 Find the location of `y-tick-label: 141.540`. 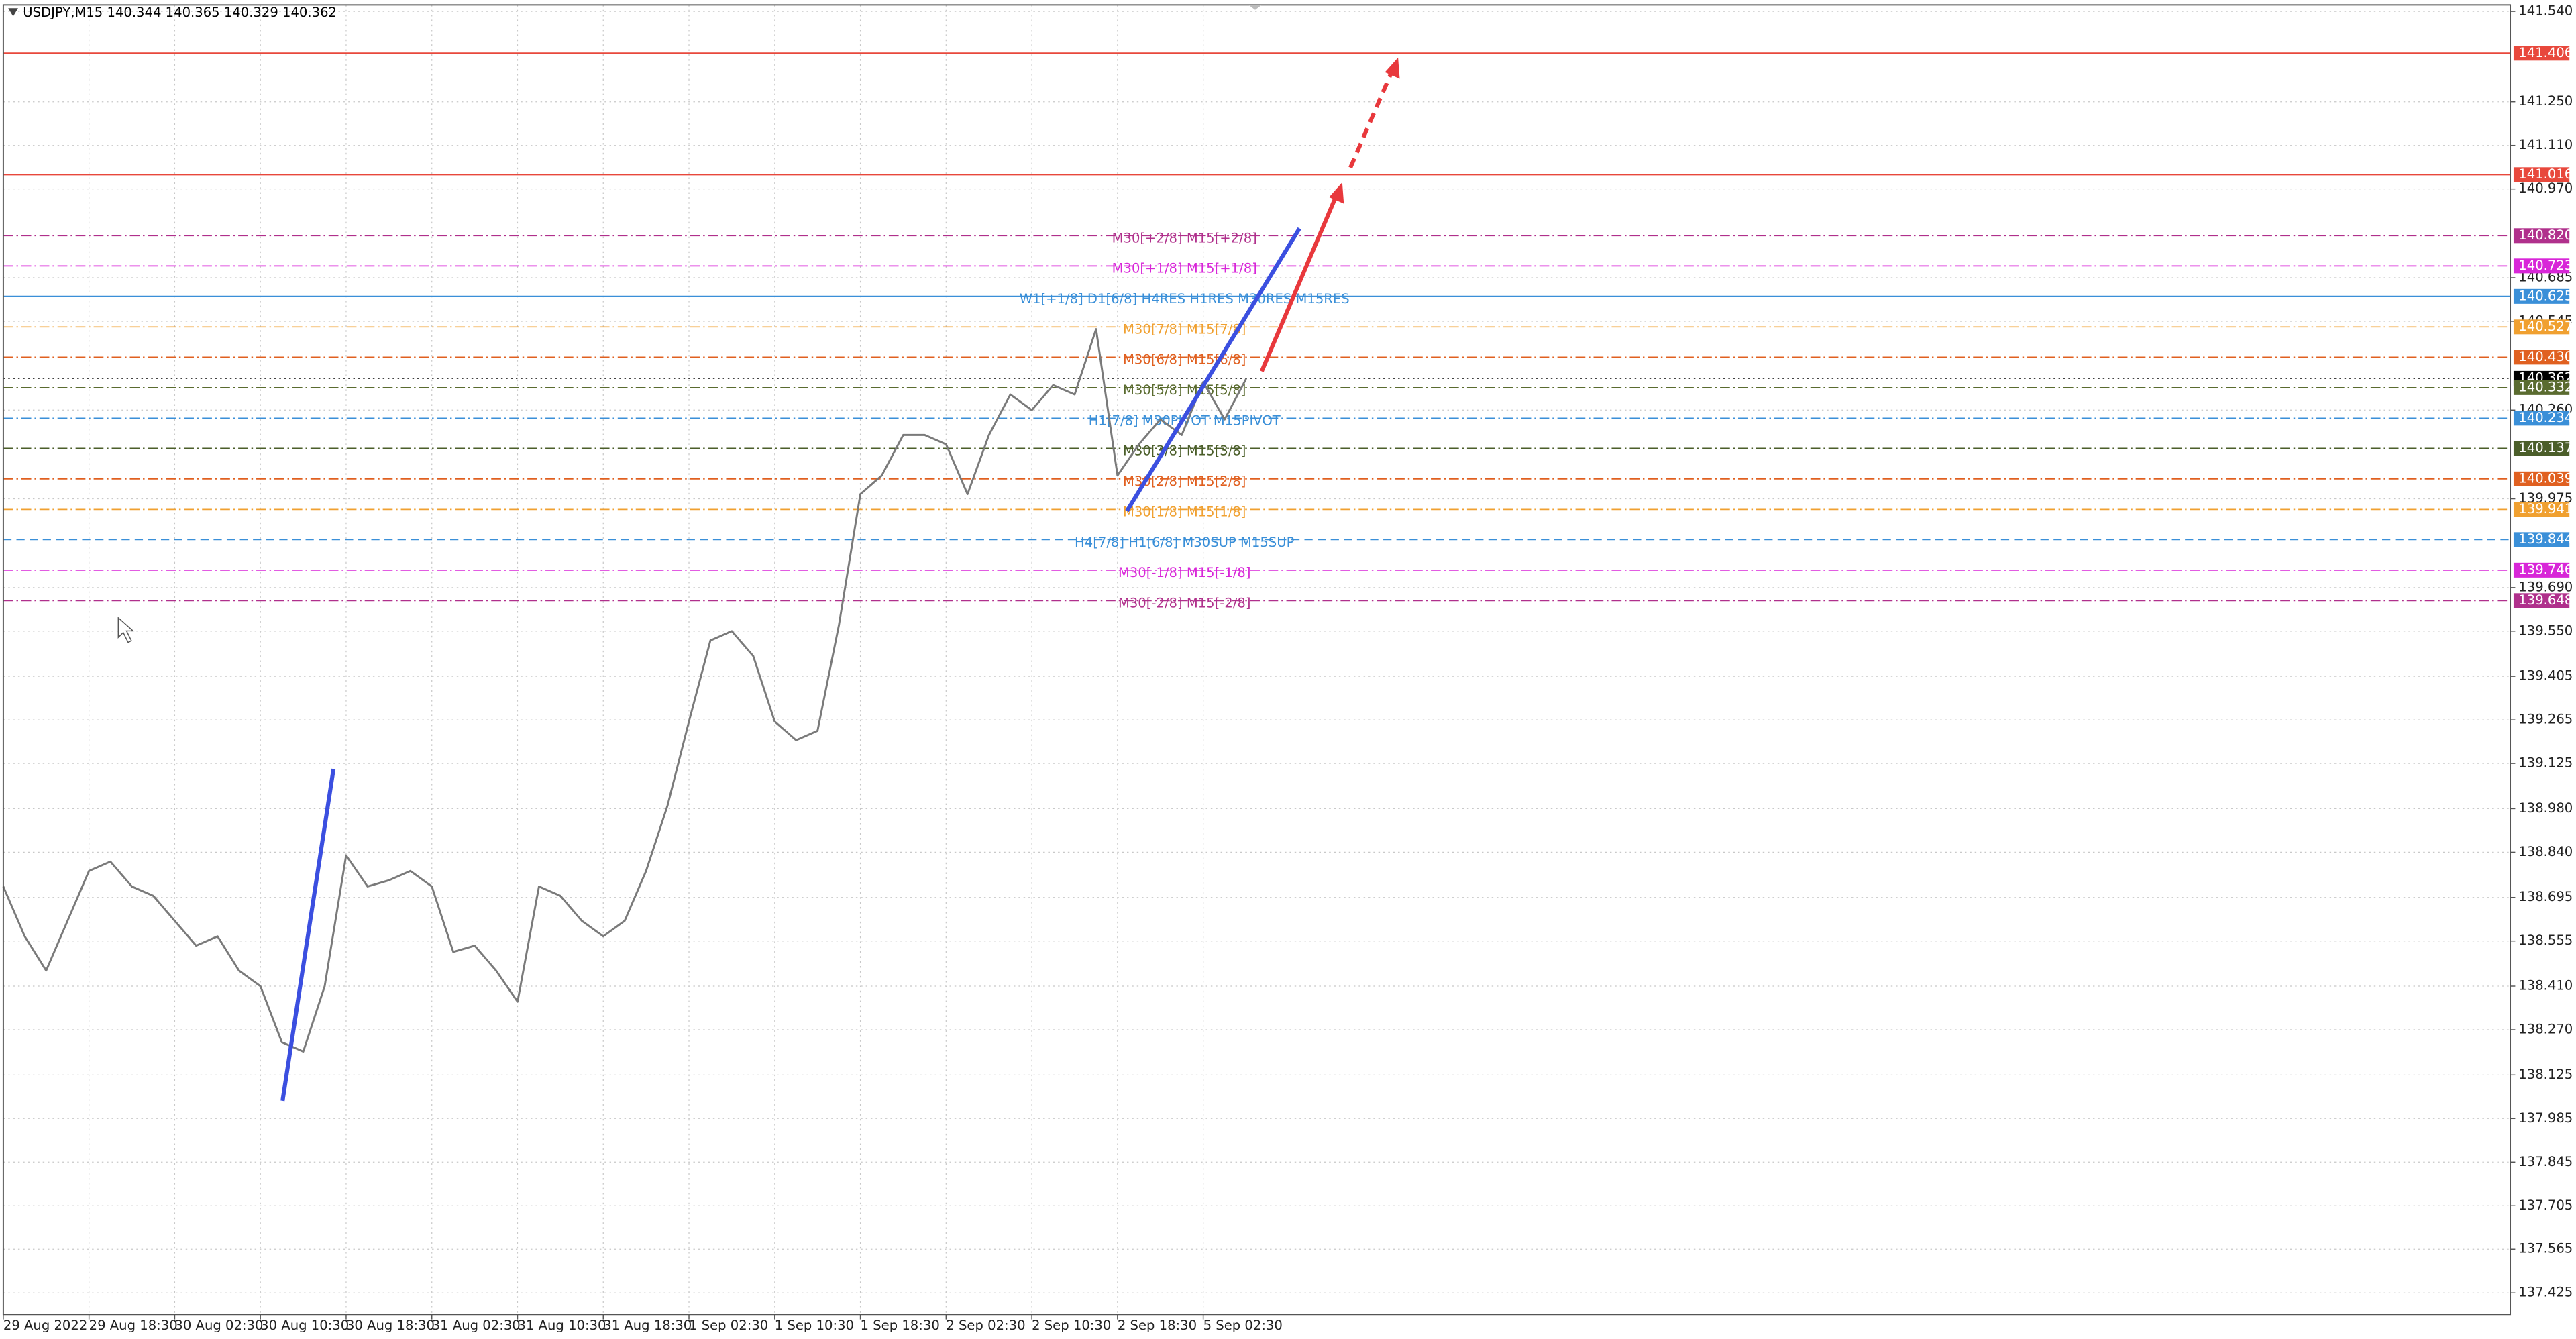

y-tick-label: 141.540 is located at coordinates (2545, 11).